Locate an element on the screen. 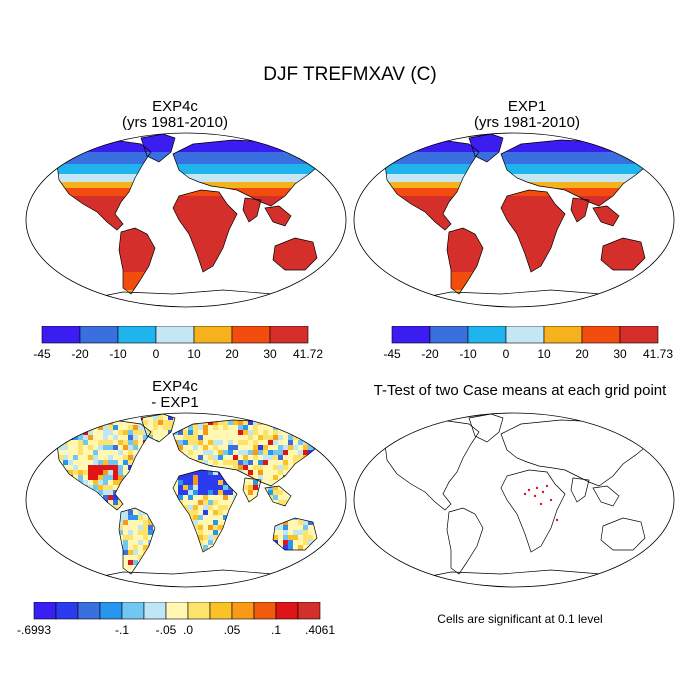 The width and height of the screenshot is (700, 700). map-ttest is located at coordinates (514, 500).